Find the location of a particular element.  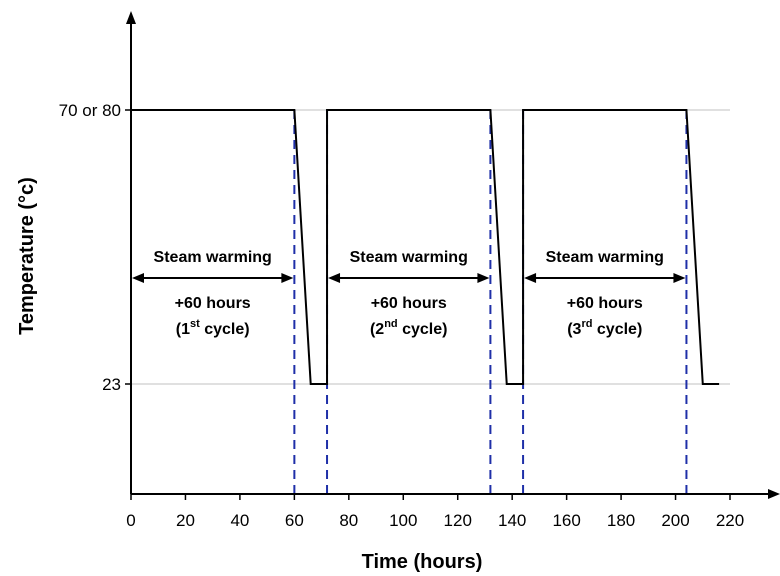

y-axis-arrow is located at coordinates (131, 17).